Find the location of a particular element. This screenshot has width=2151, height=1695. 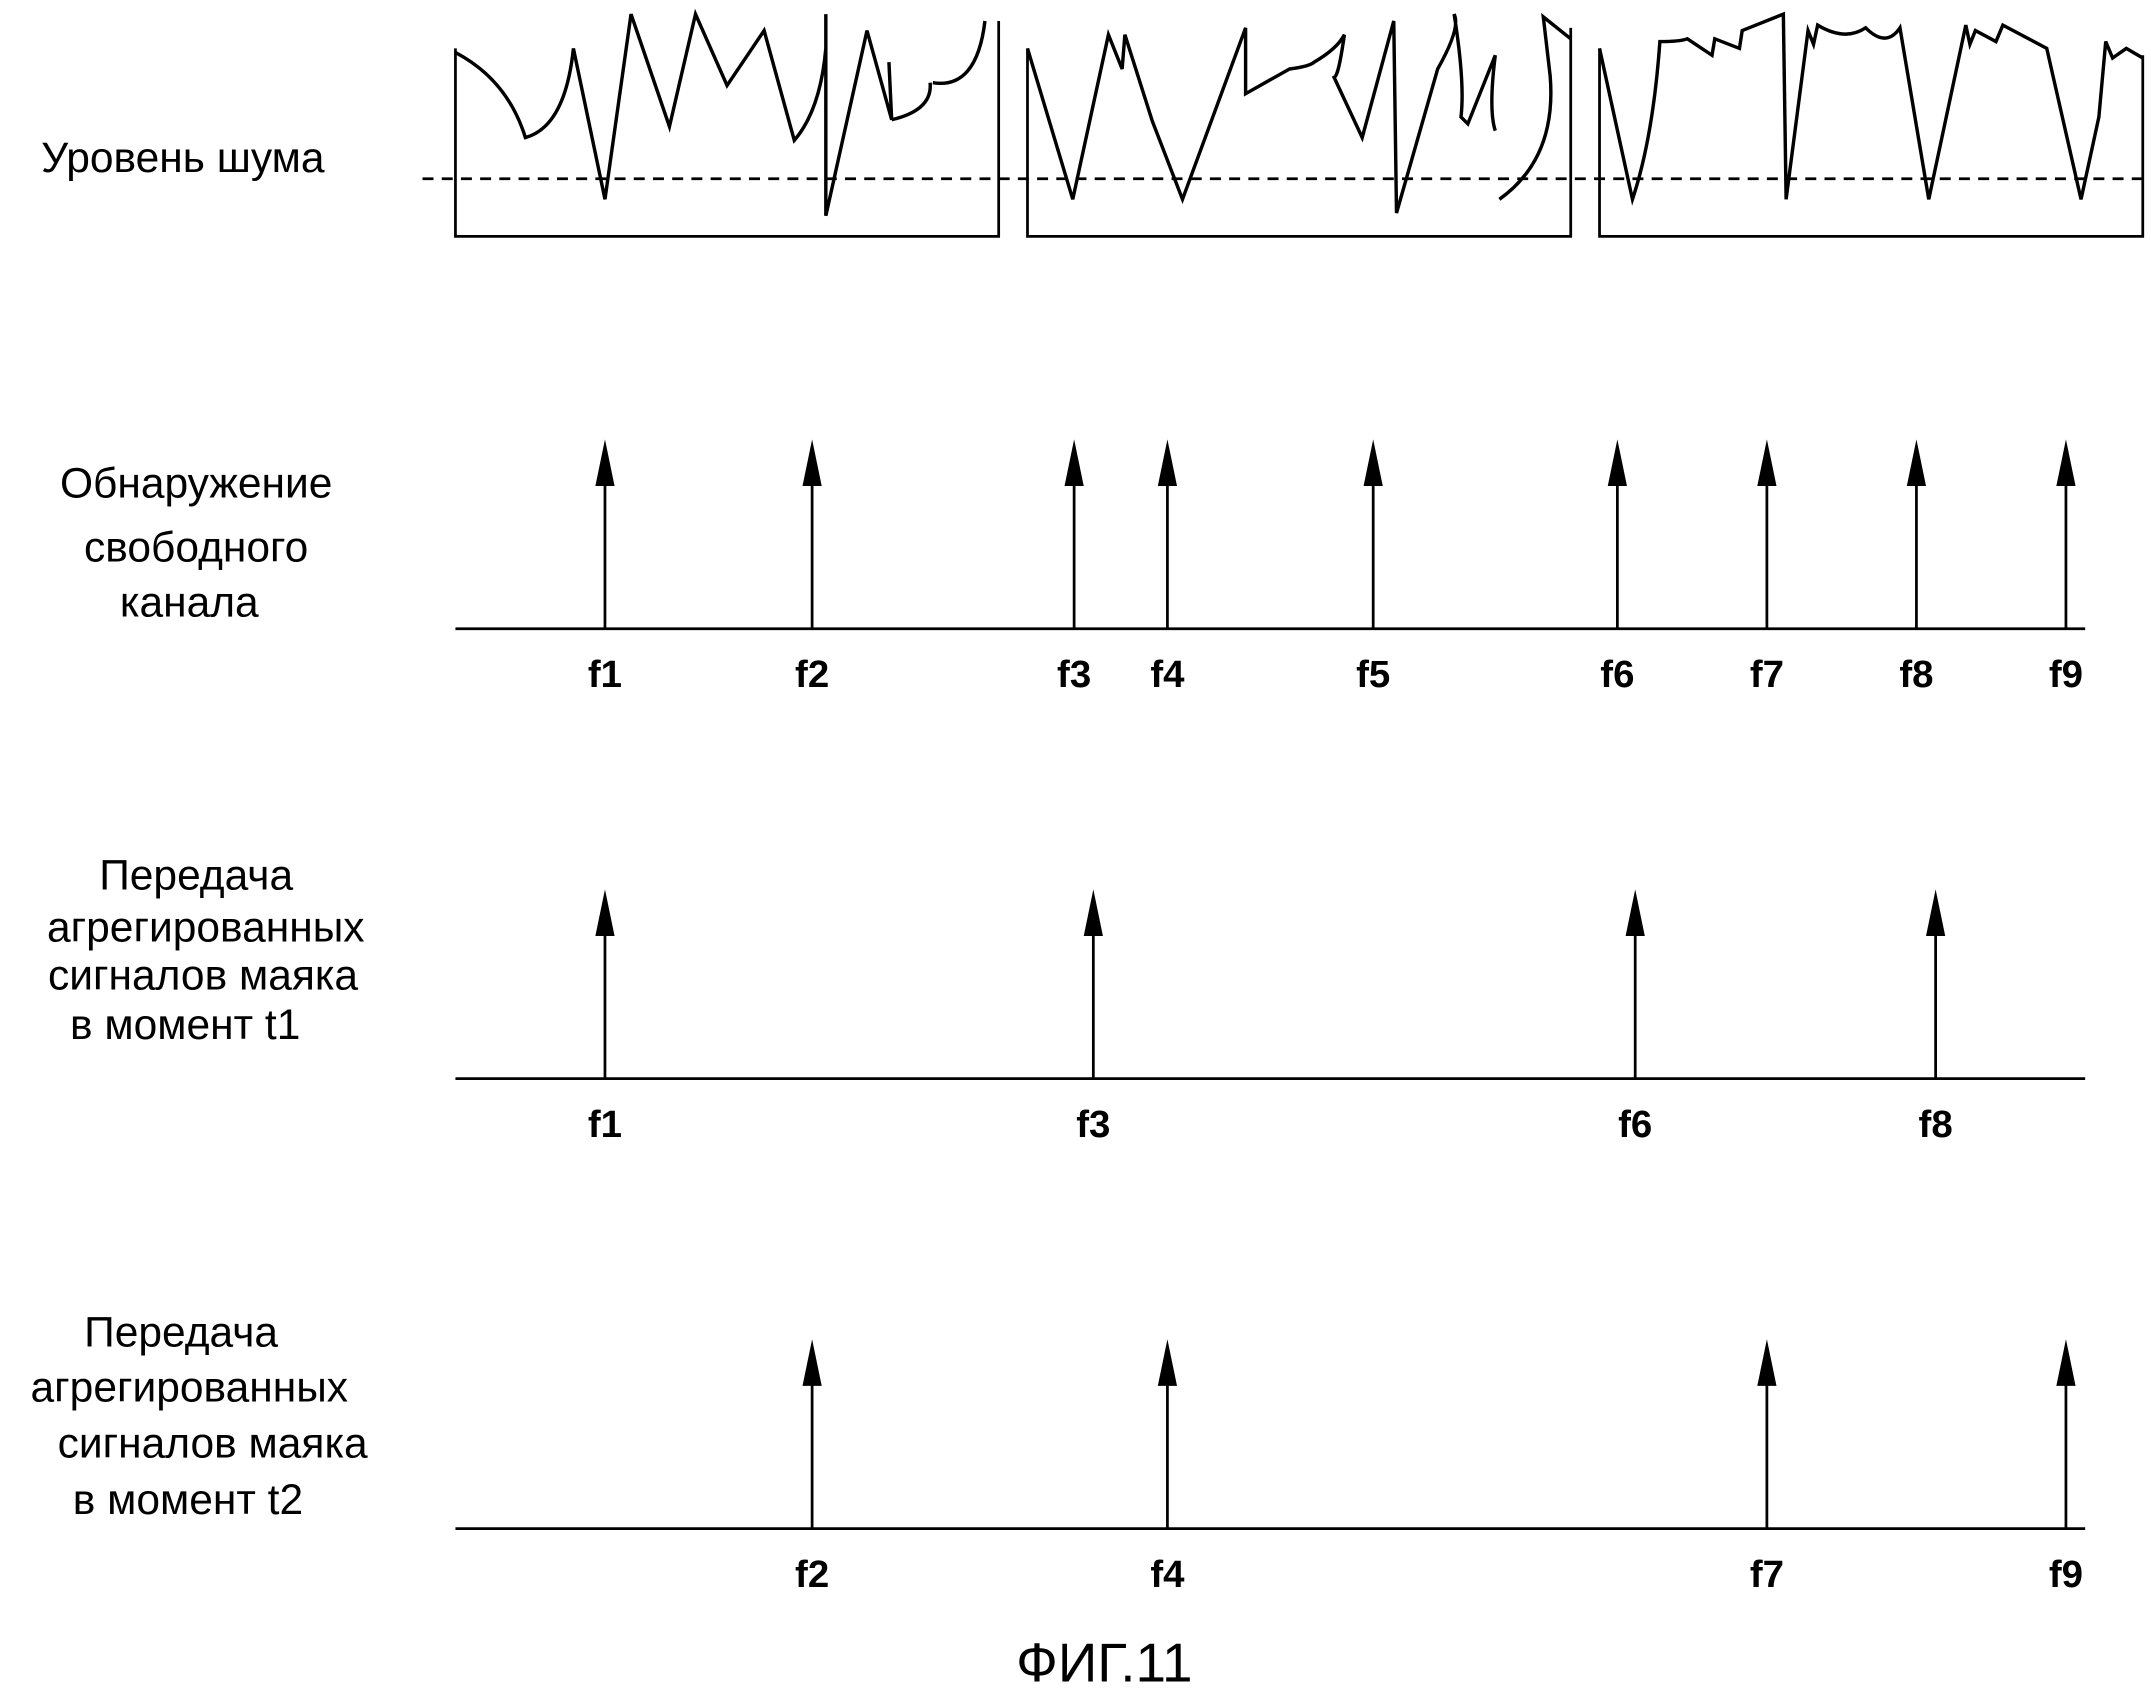

row: f1 f3 f6 f8 is located at coordinates (1270, 1017).